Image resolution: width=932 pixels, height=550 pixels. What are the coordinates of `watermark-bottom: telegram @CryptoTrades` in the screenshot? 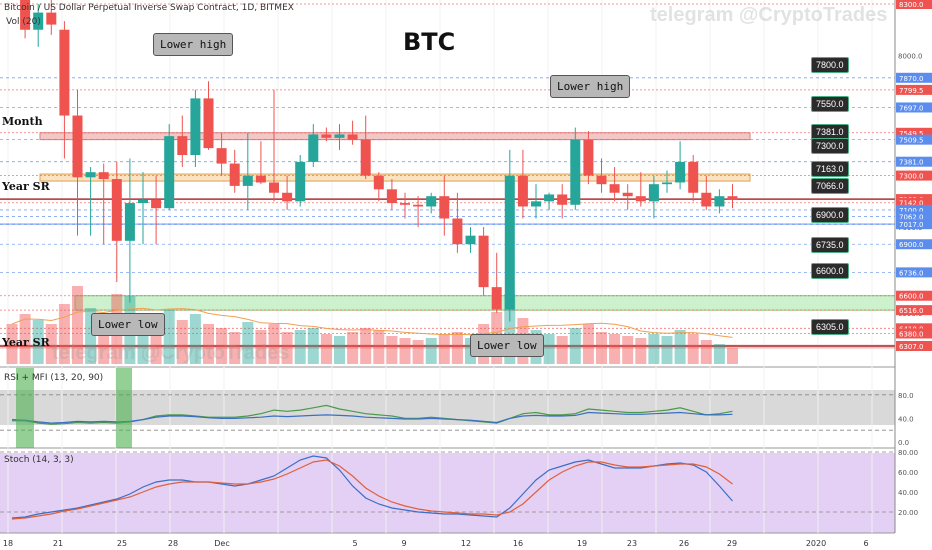 It's located at (171, 353).